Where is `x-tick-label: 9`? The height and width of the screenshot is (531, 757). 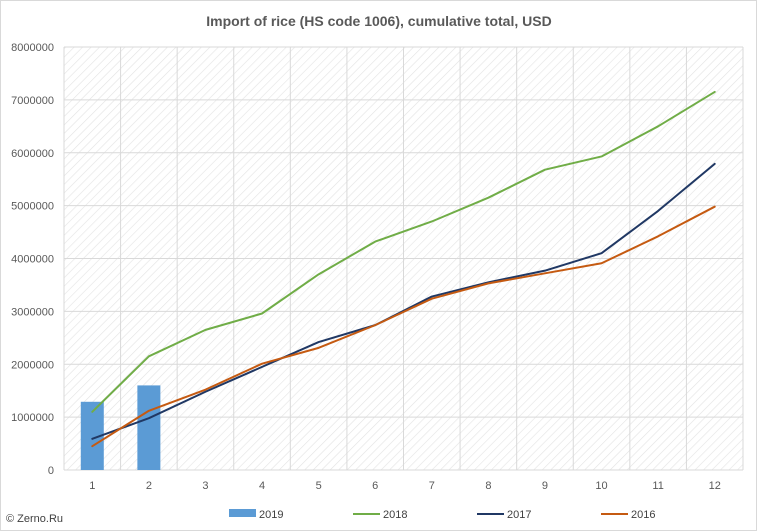
x-tick-label: 9 is located at coordinates (545, 486).